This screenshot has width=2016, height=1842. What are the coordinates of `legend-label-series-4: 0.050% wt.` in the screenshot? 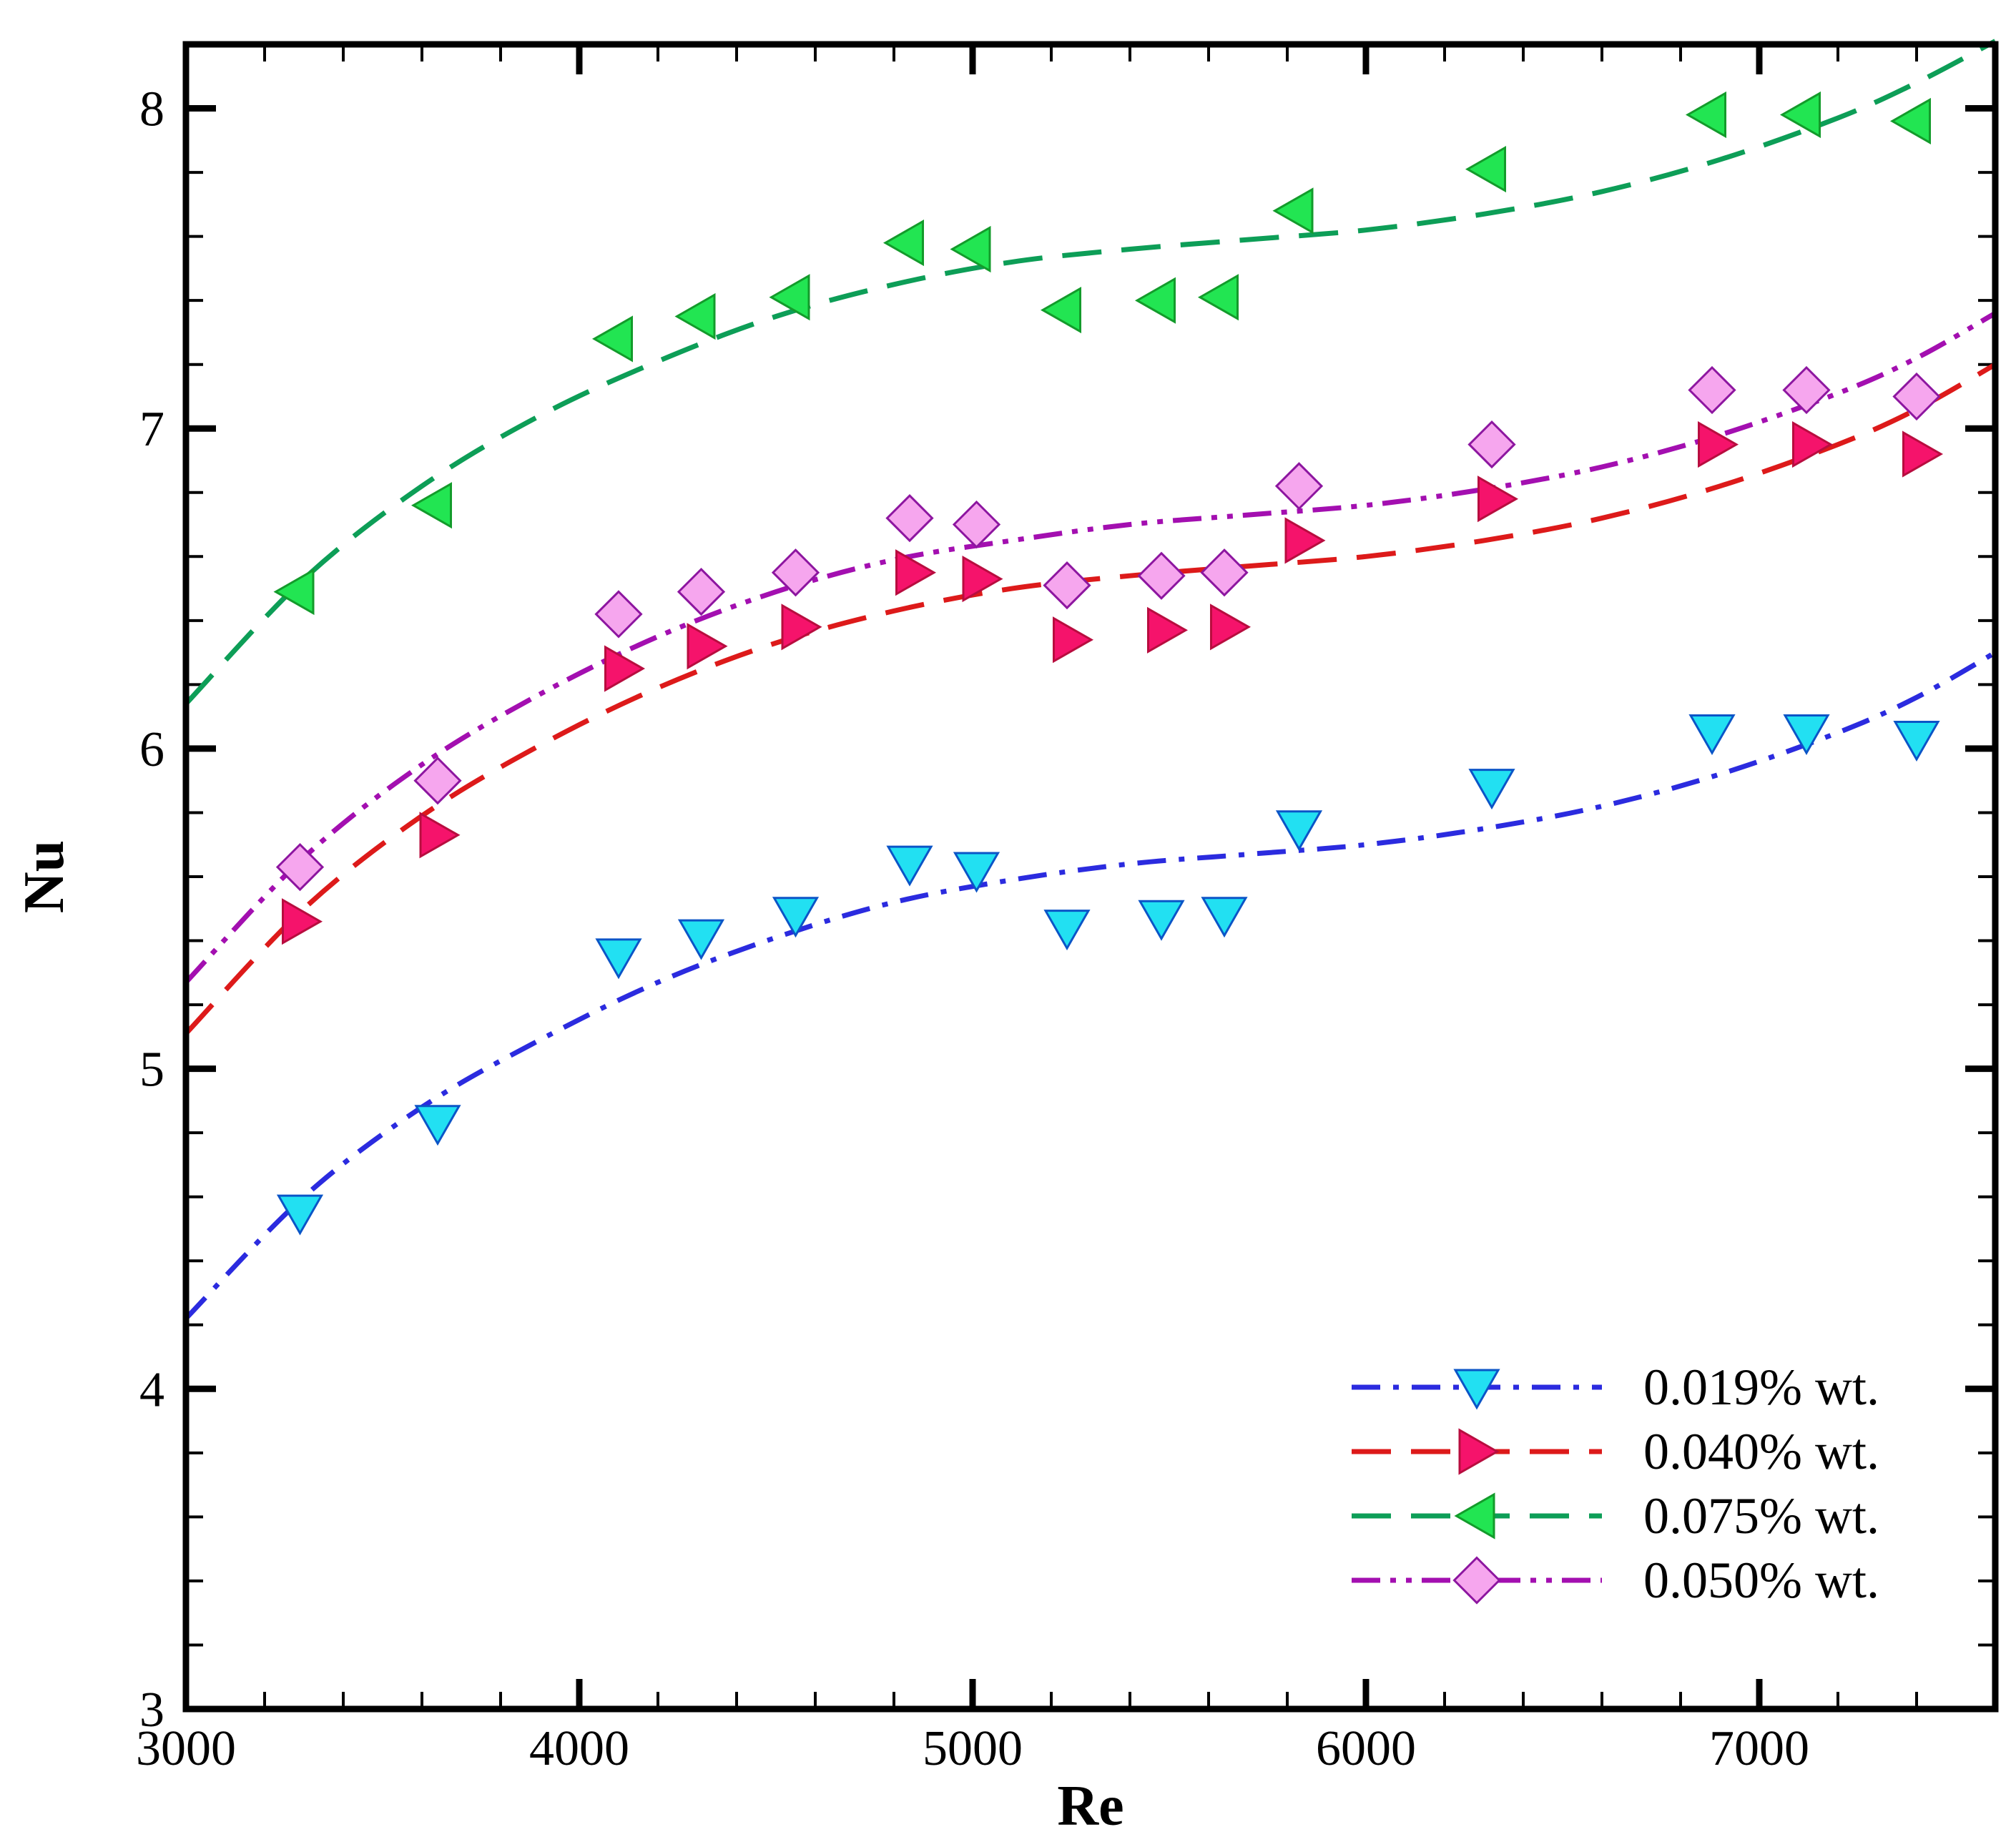 It's located at (1761, 1580).